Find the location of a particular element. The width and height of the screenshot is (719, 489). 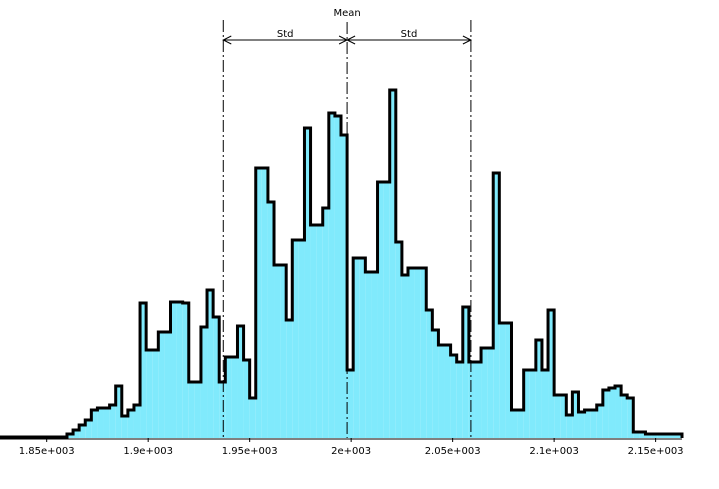

mean-label: Mean is located at coordinates (346, 13).